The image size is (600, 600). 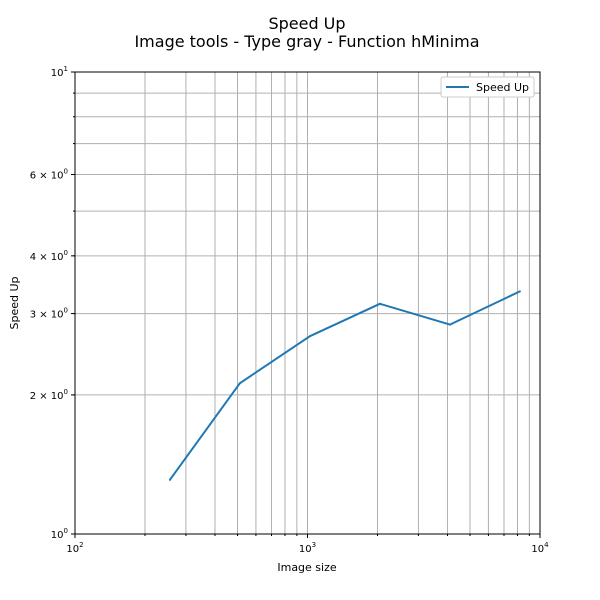 What do you see at coordinates (14, 302) in the screenshot?
I see `y-axis-label: Speed Up` at bounding box center [14, 302].